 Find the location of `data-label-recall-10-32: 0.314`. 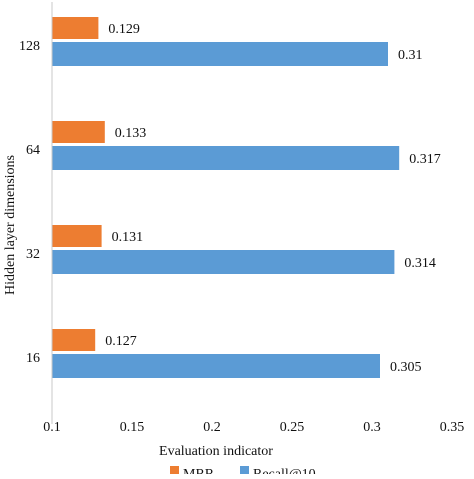

data-label-recall-10-32: 0.314 is located at coordinates (420, 263).